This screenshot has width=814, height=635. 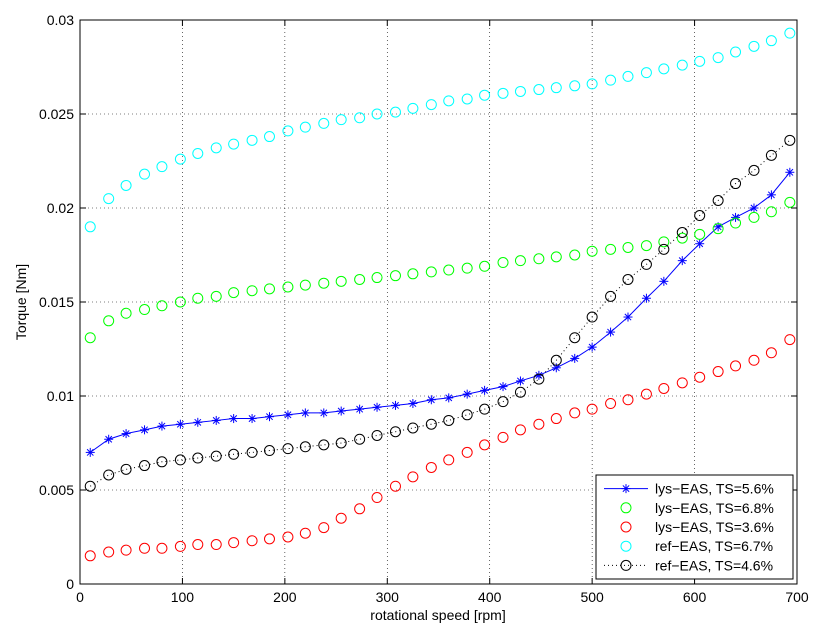 What do you see at coordinates (56, 114) in the screenshot?
I see `y-tick-label: 0.025` at bounding box center [56, 114].